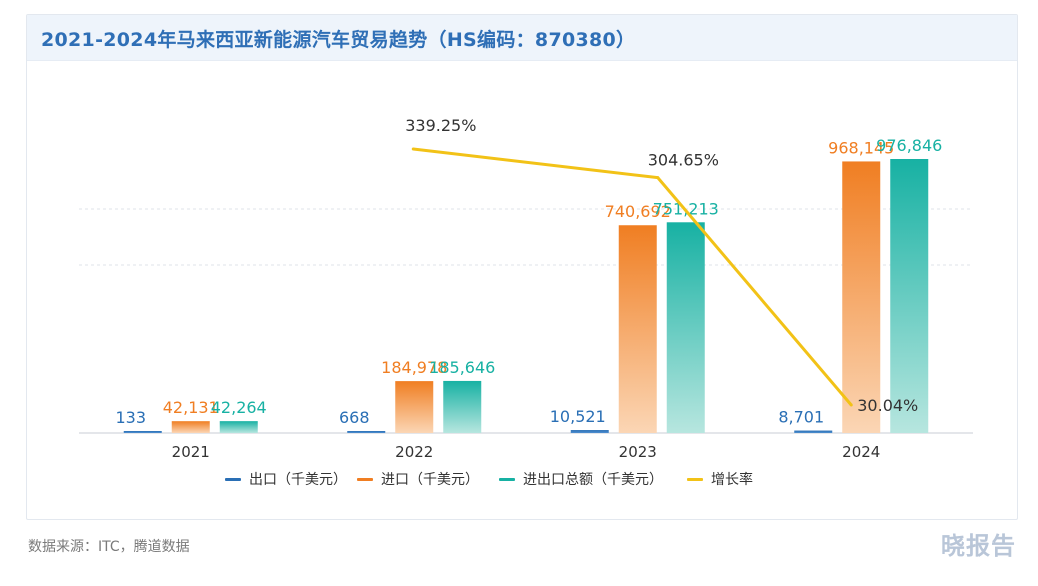 The image size is (1038, 586). I want to click on x-tick-label-2022: 2022, so click(414, 452).